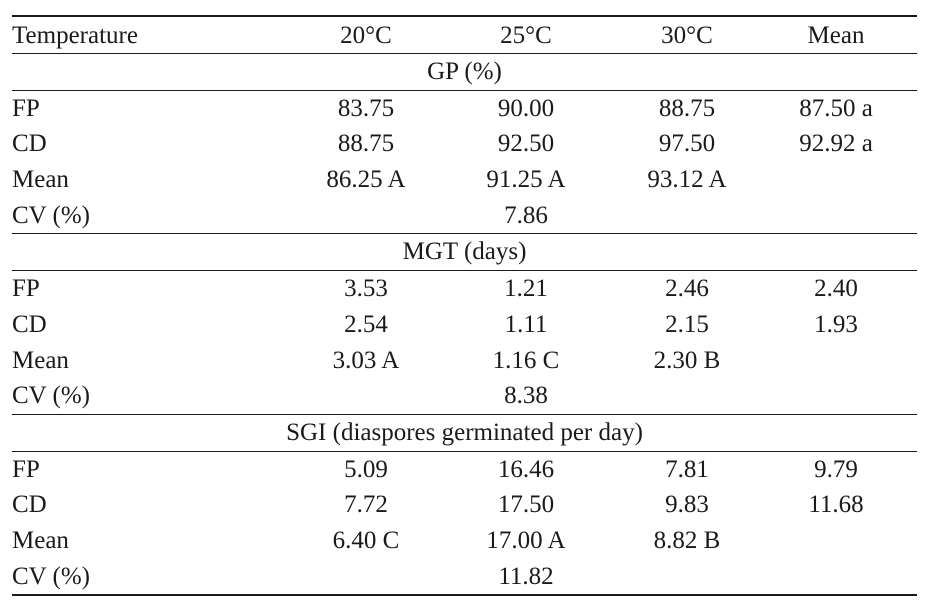  Describe the element at coordinates (526, 180) in the screenshot. I see `cell: 91.25 A` at that location.